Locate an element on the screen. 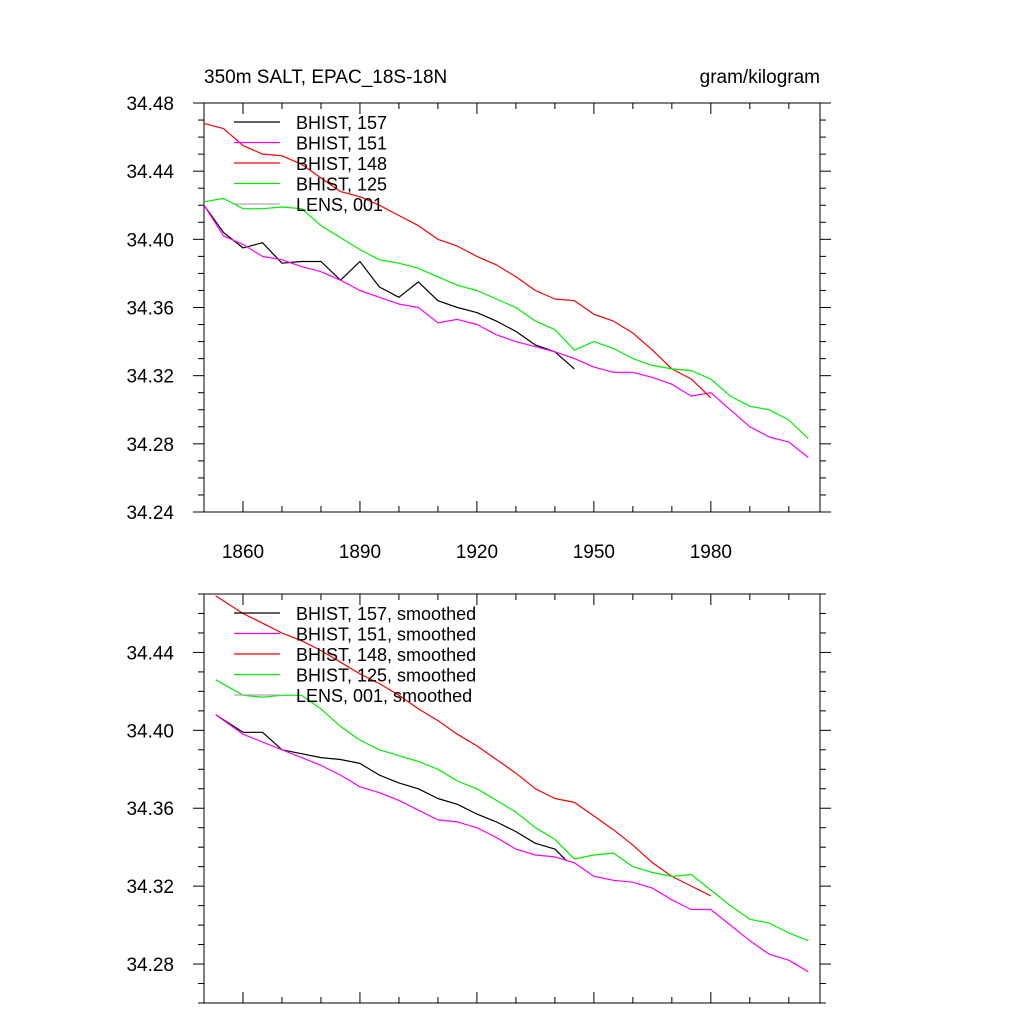 The height and width of the screenshot is (1024, 1024). units-label: gram/kilogram is located at coordinates (760, 77).